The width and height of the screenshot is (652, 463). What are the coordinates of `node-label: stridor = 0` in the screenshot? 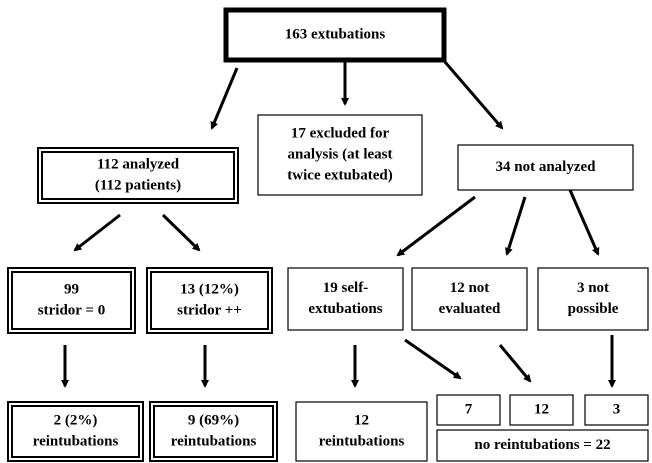 It's located at (71, 310).